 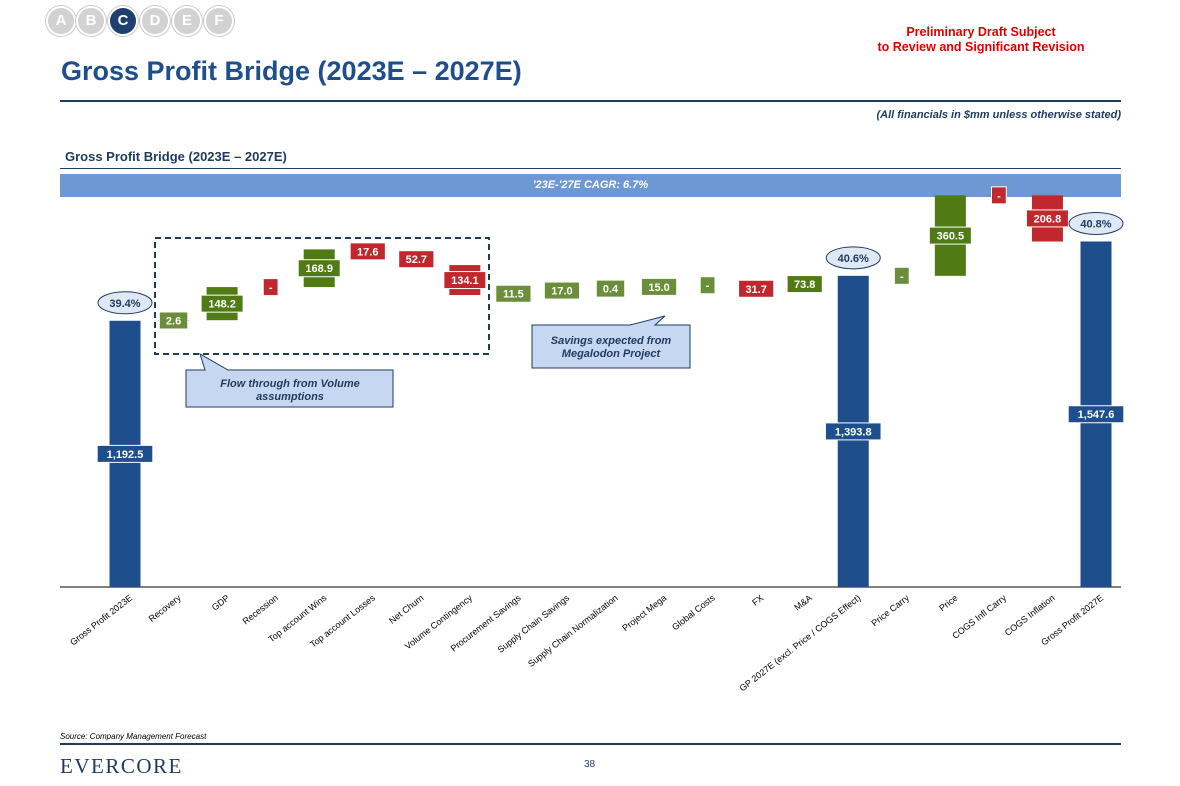 What do you see at coordinates (590, 168) in the screenshot?
I see `chart-title-divider` at bounding box center [590, 168].